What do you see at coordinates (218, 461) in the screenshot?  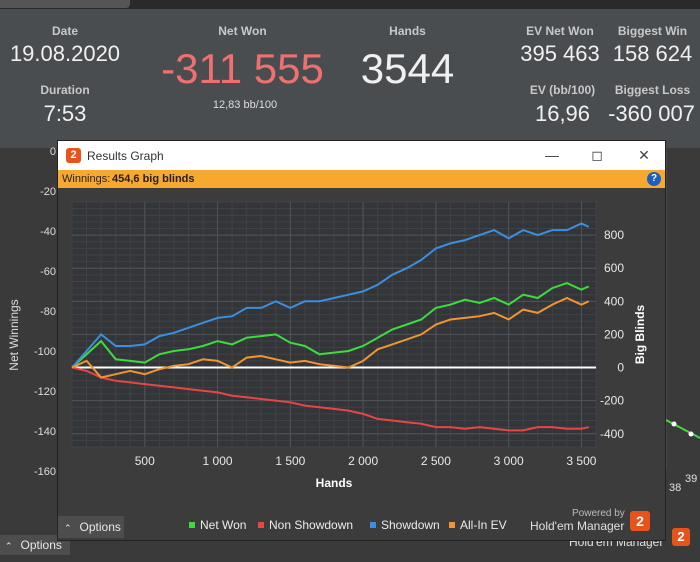 I see `x-tick-label: 1 000` at bounding box center [218, 461].